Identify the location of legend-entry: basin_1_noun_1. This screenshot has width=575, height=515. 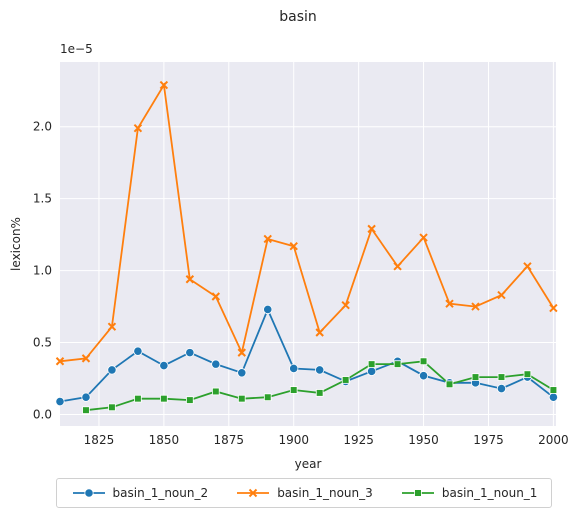
(469, 493).